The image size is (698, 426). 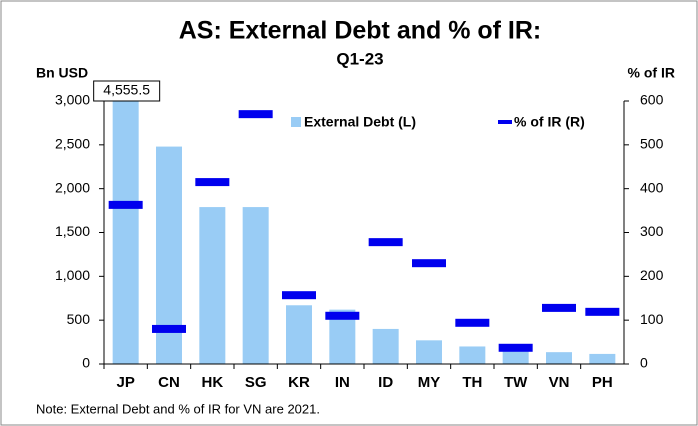 I want to click on y2-tick-label: 400, so click(x=652, y=187).